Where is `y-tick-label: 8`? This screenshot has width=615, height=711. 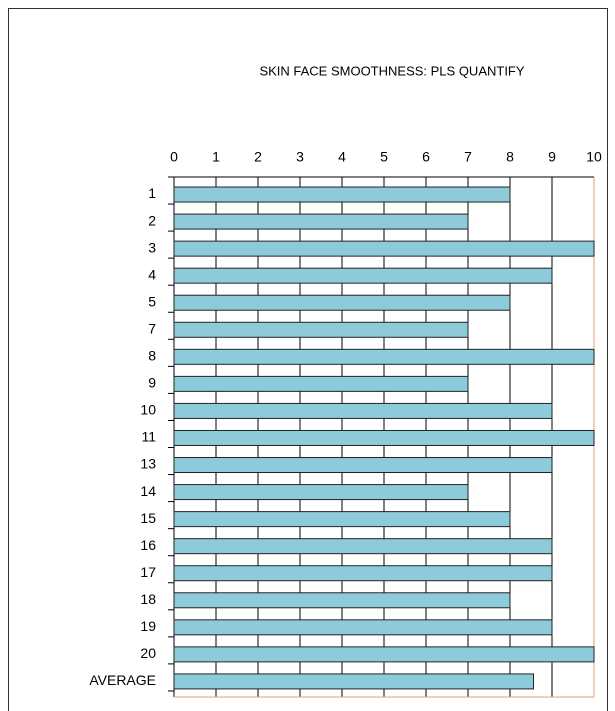
y-tick-label: 8 is located at coordinates (152, 356).